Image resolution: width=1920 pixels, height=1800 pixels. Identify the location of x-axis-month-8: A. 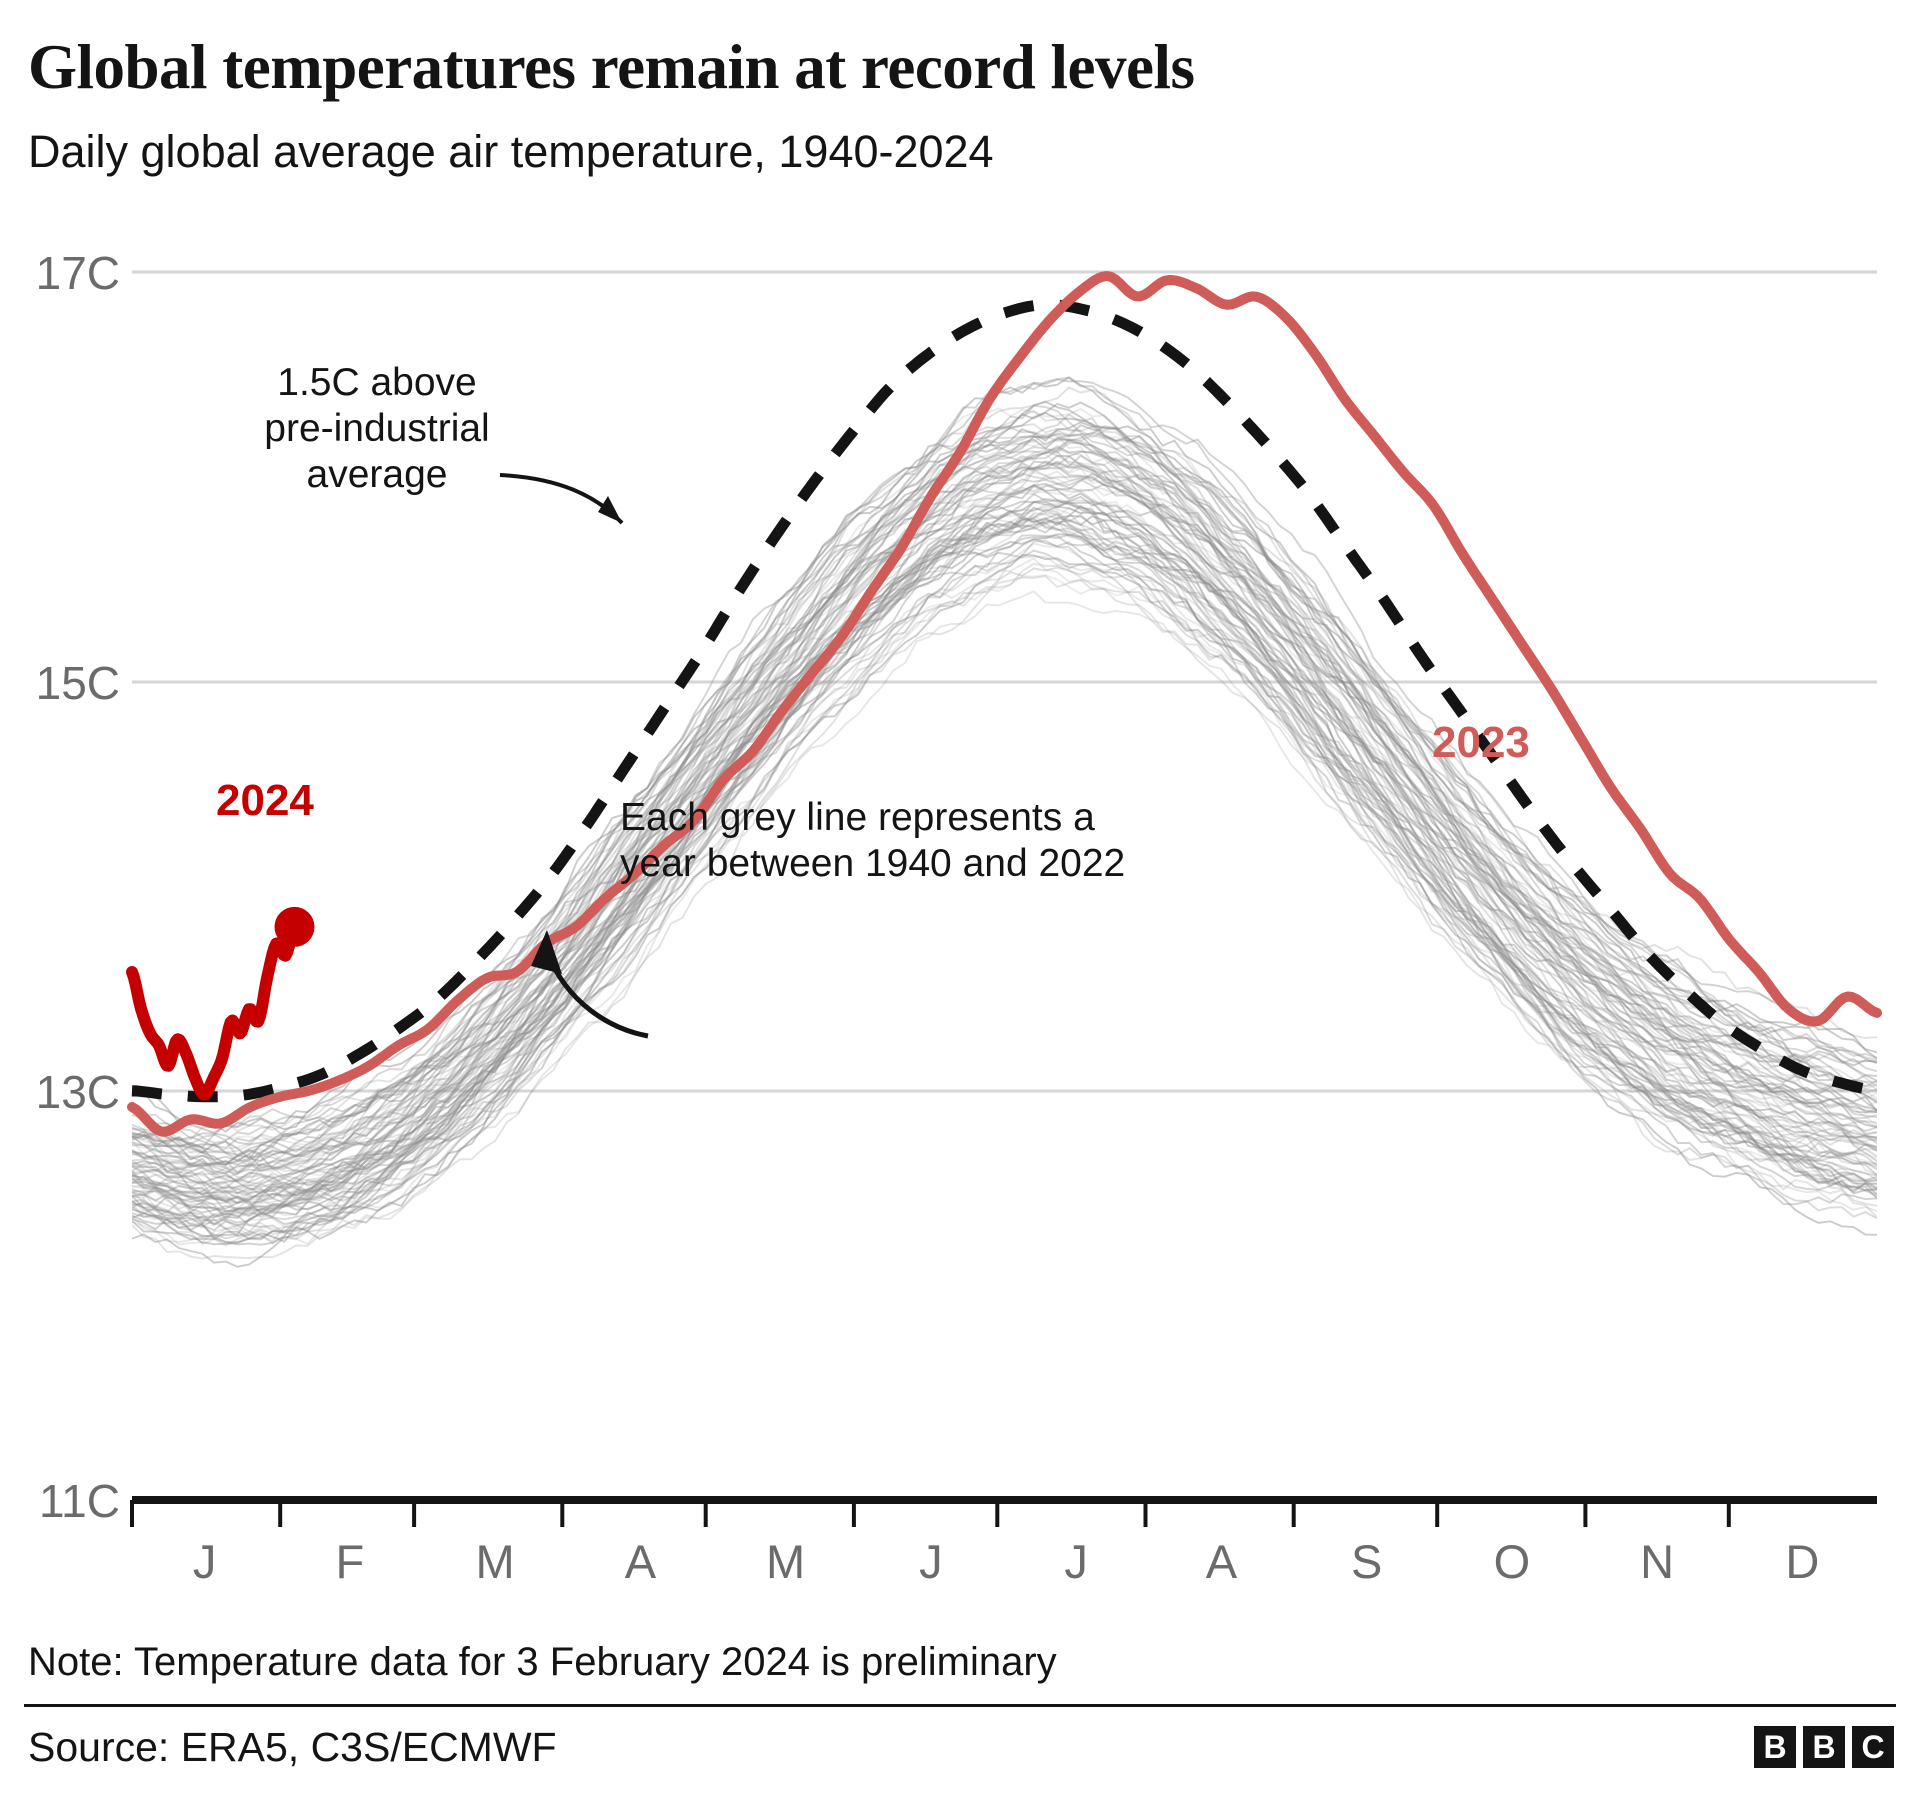
(1221, 1561).